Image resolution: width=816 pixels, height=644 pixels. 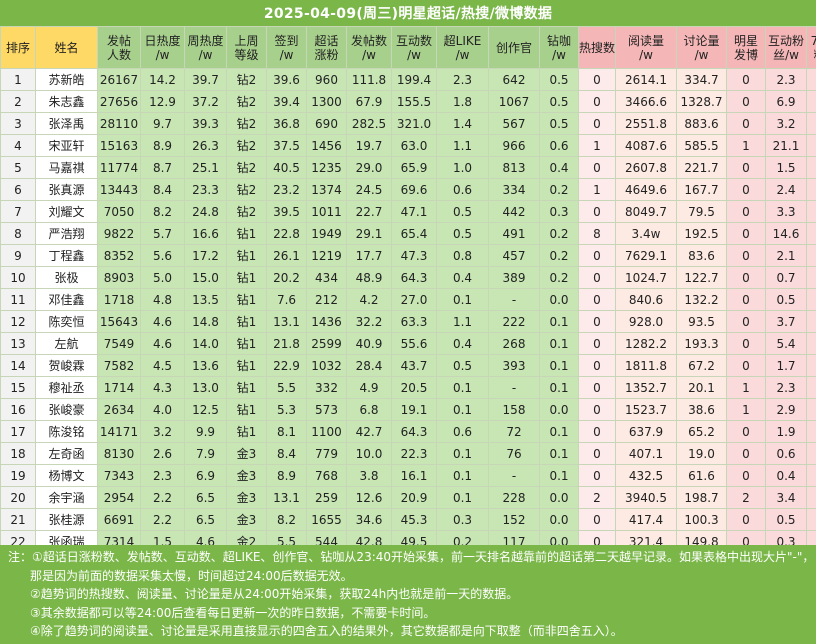 What do you see at coordinates (119, 409) in the screenshot?
I see `cell-posters: 2634` at bounding box center [119, 409].